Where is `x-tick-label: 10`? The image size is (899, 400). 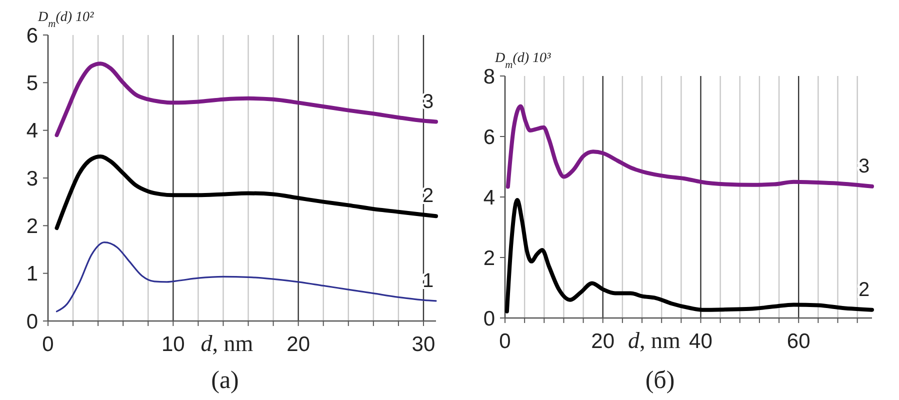 x-tick-label: 10 is located at coordinates (173, 344).